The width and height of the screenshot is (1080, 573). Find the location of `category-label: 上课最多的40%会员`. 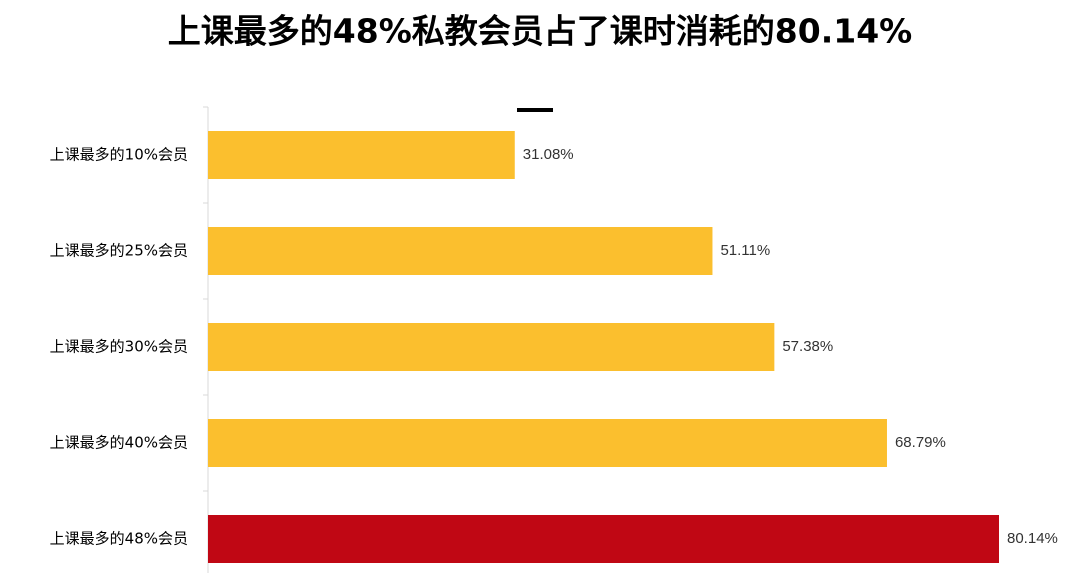

category-label: 上课最多的40%会员 is located at coordinates (119, 443).